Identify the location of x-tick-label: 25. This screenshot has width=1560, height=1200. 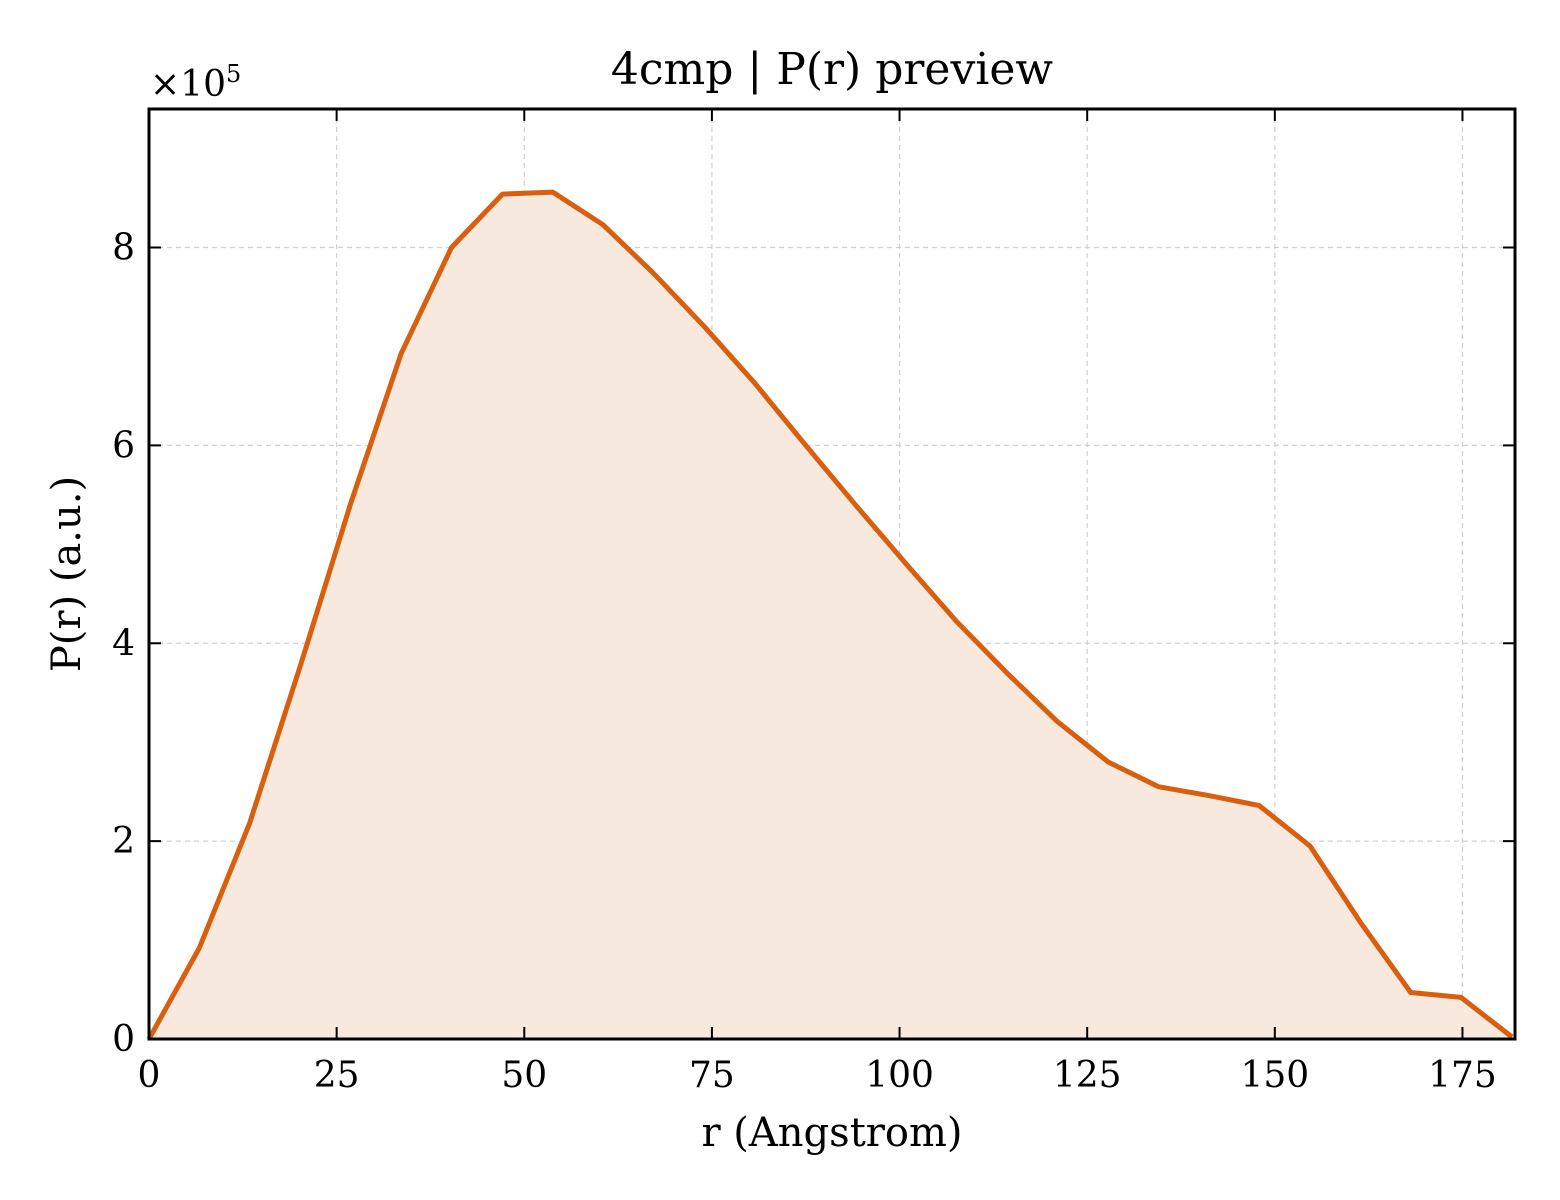
(337, 1075).